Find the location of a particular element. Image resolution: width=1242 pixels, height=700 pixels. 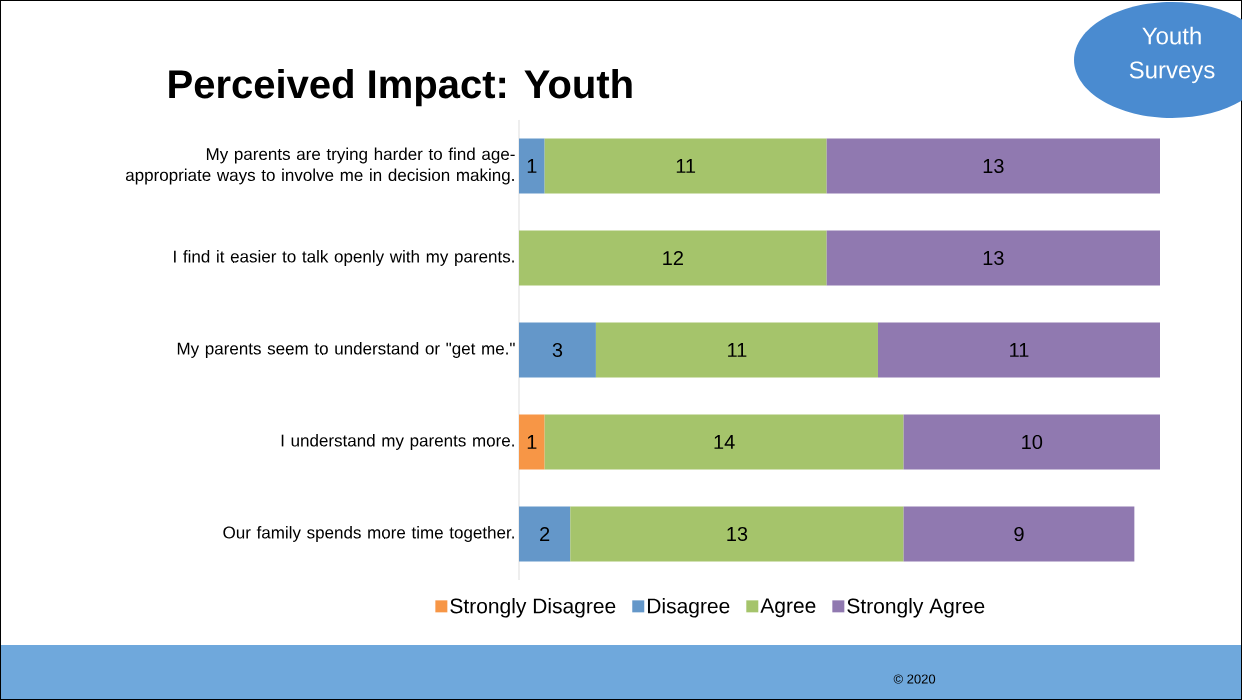

chart-title: Perceived Impact: Youth is located at coordinates (400, 88).